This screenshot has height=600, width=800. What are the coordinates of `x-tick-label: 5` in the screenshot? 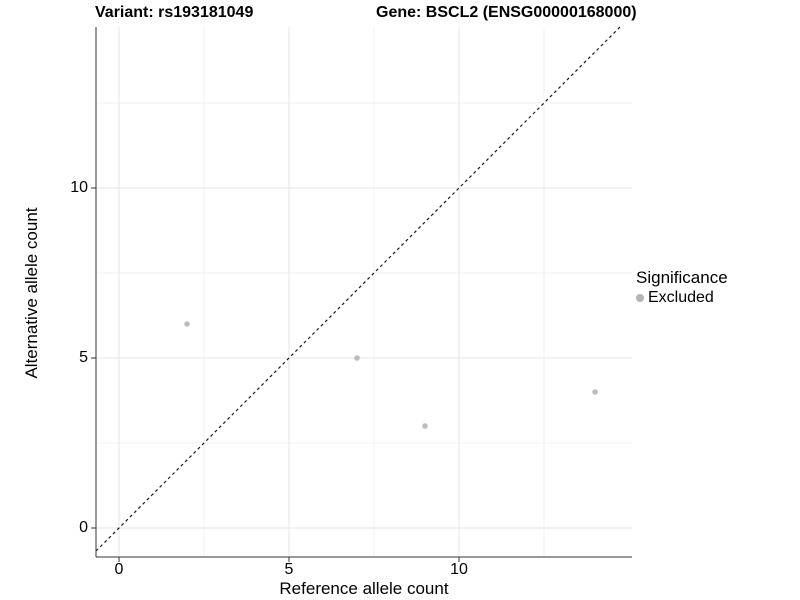 It's located at (289, 569).